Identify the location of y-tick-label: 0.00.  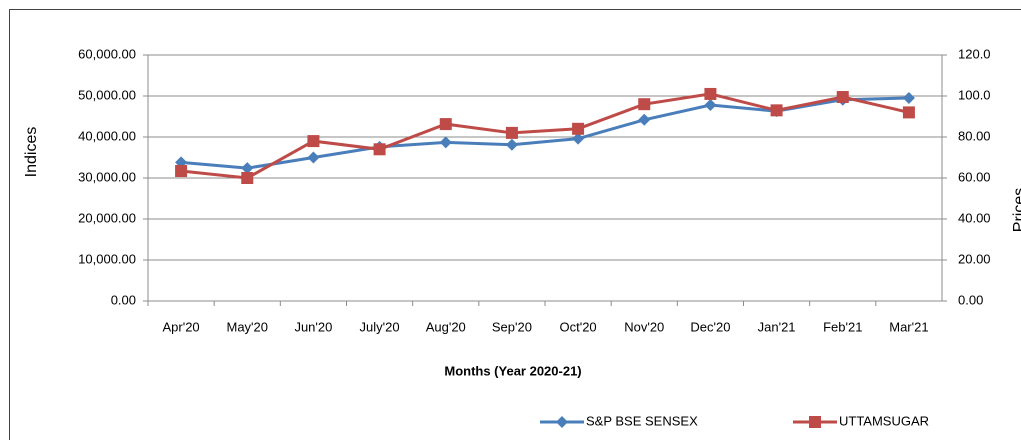
(123, 299).